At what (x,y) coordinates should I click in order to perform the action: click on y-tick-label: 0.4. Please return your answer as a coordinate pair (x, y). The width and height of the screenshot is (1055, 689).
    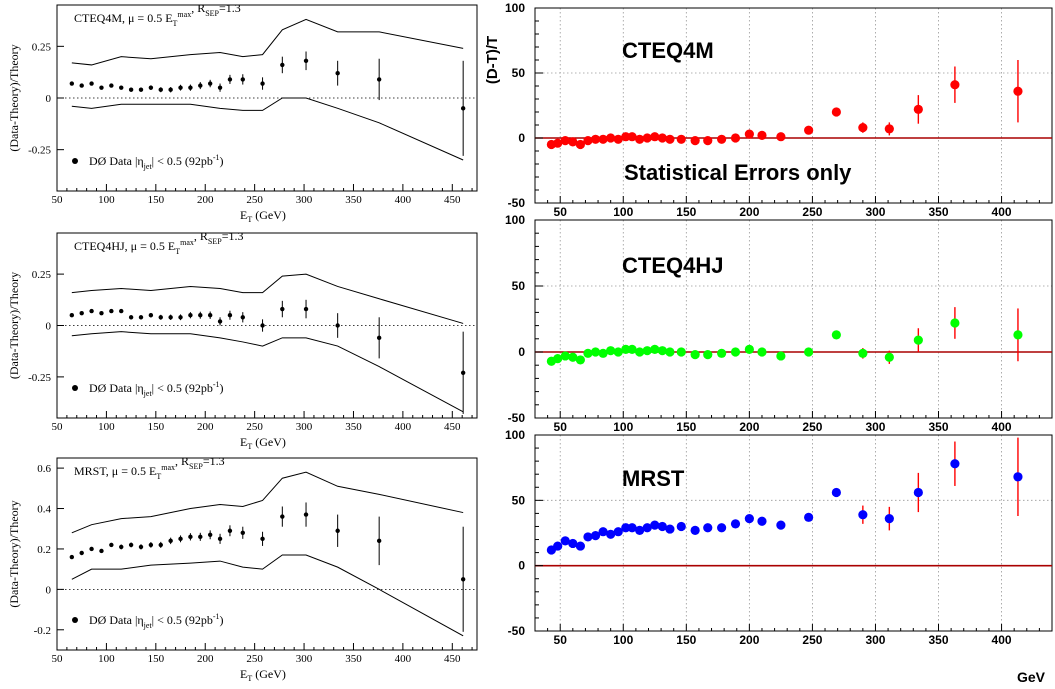
    Looking at the image, I should click on (44, 510).